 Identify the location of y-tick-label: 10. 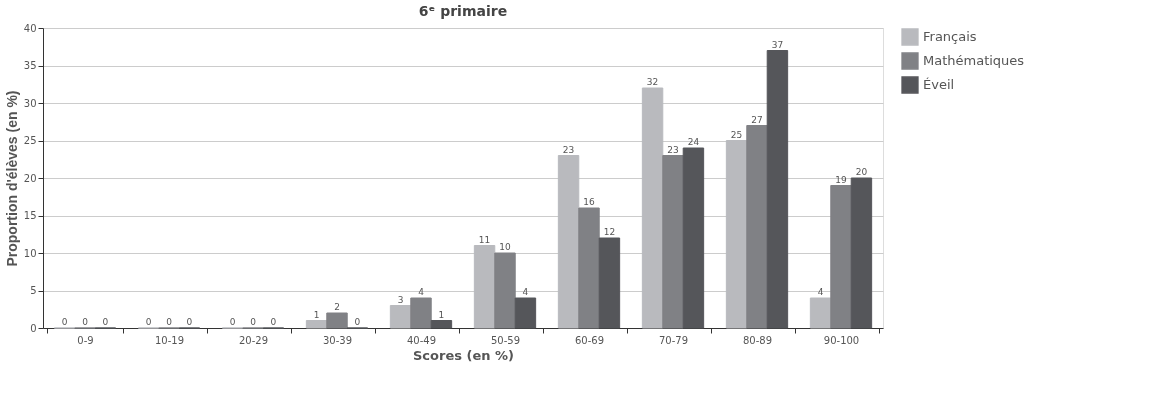
(30, 253).